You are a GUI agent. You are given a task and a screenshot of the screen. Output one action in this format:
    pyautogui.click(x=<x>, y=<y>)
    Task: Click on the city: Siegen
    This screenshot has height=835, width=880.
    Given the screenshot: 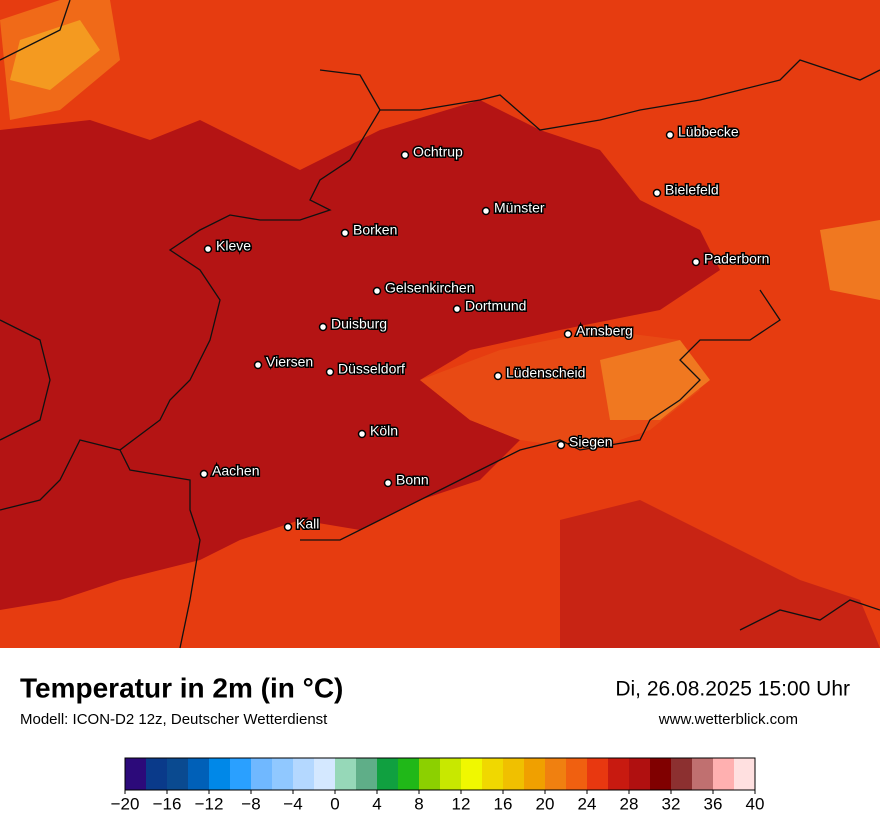 What is the action you would take?
    pyautogui.click(x=585, y=441)
    